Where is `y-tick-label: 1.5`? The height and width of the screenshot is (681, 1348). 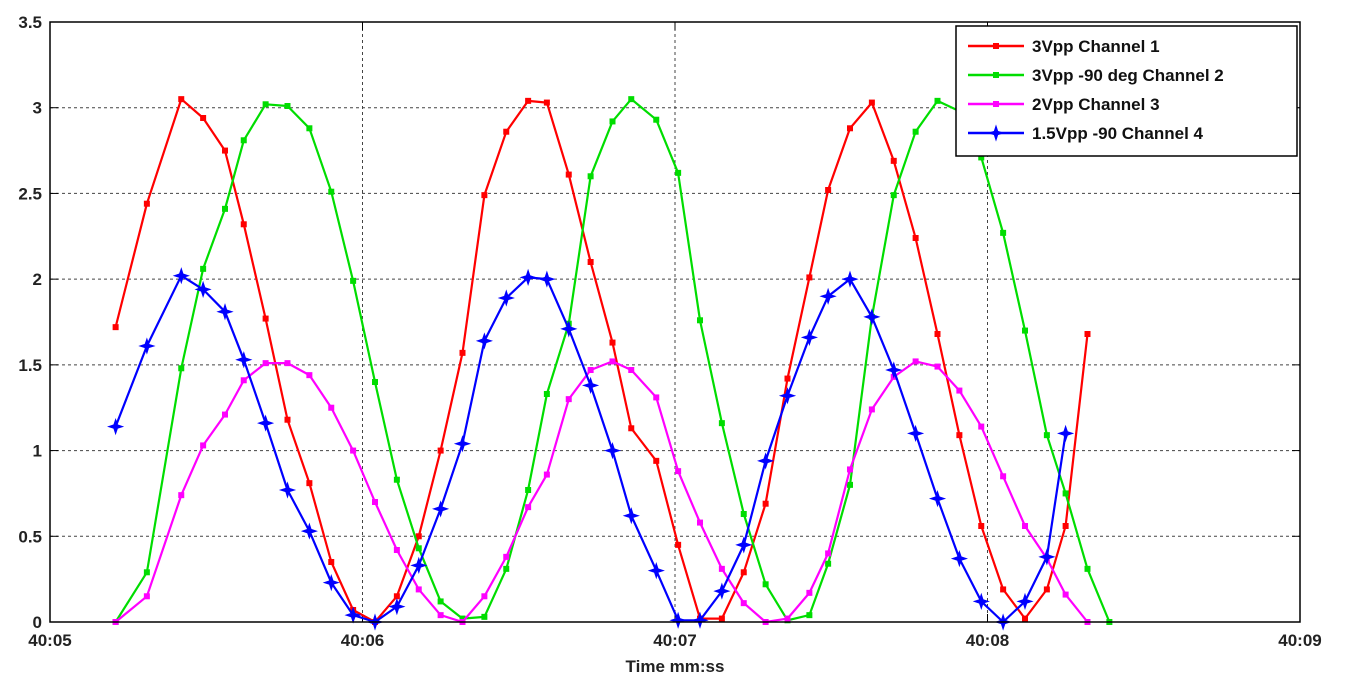 y-tick-label: 1.5 is located at coordinates (30, 365).